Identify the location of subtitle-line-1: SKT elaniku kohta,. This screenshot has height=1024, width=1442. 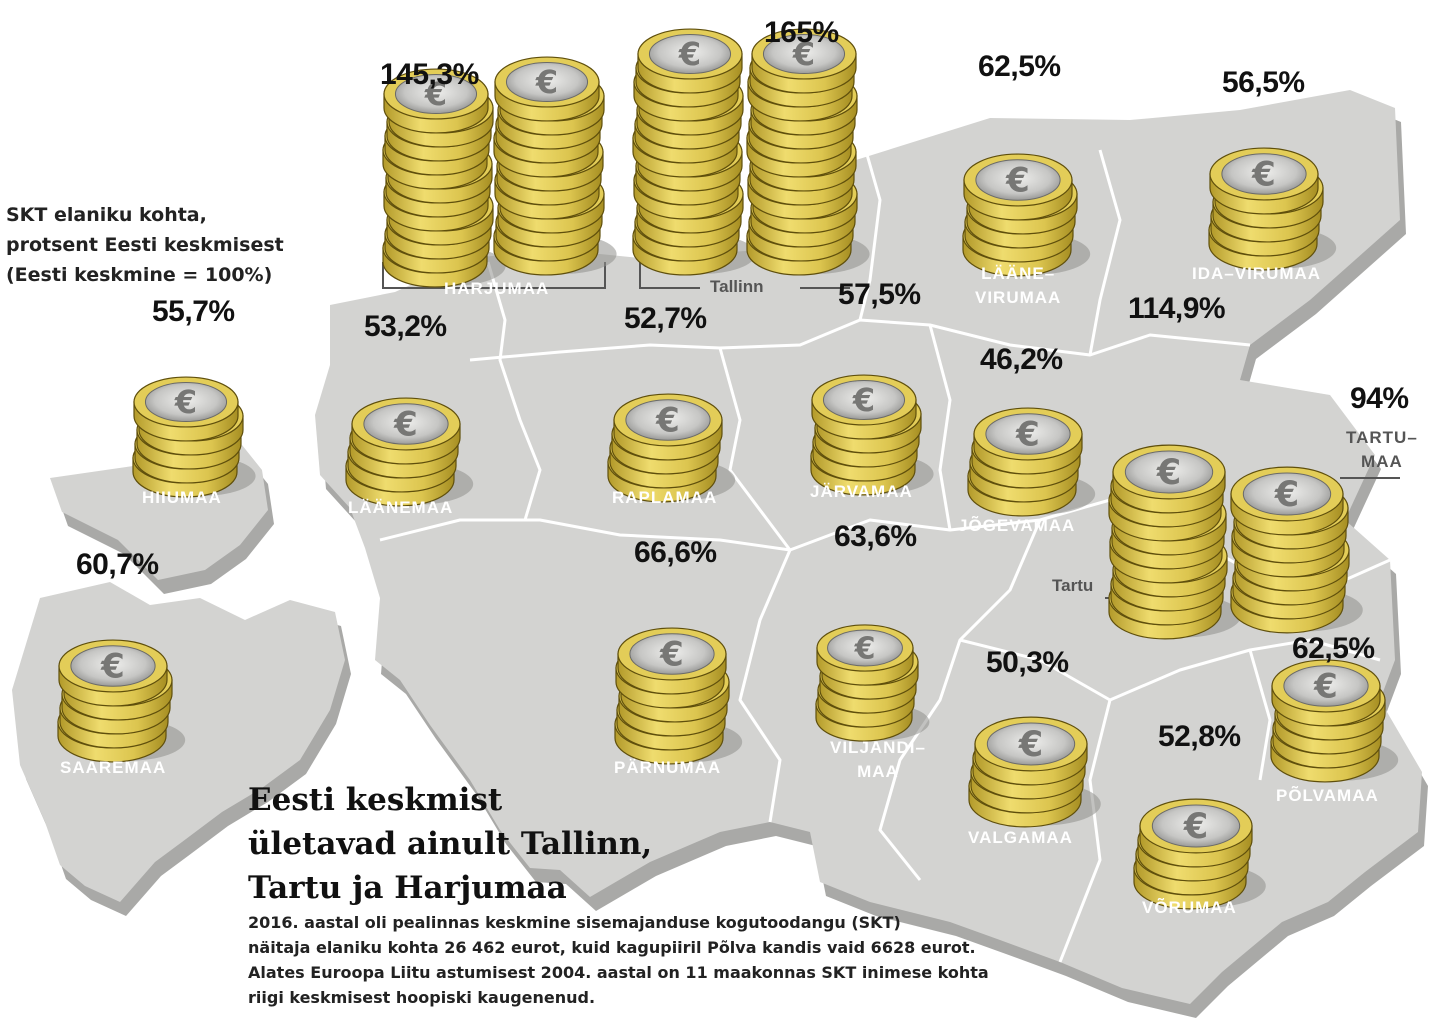
(106, 215).